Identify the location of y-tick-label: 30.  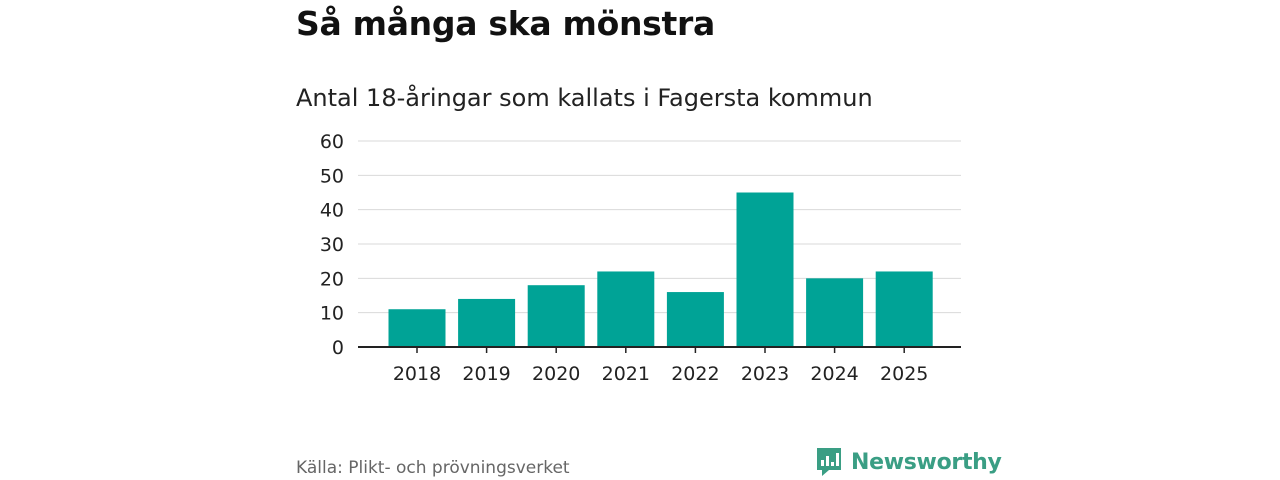
(332, 245).